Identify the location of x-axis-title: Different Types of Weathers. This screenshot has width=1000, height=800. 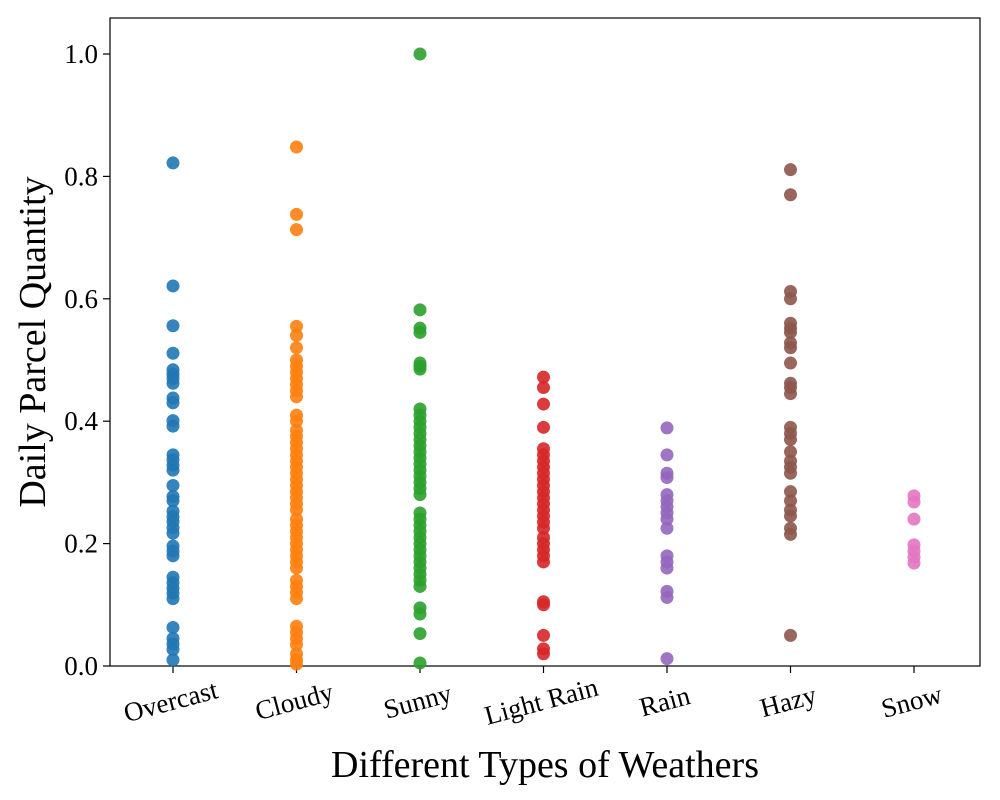
(545, 765).